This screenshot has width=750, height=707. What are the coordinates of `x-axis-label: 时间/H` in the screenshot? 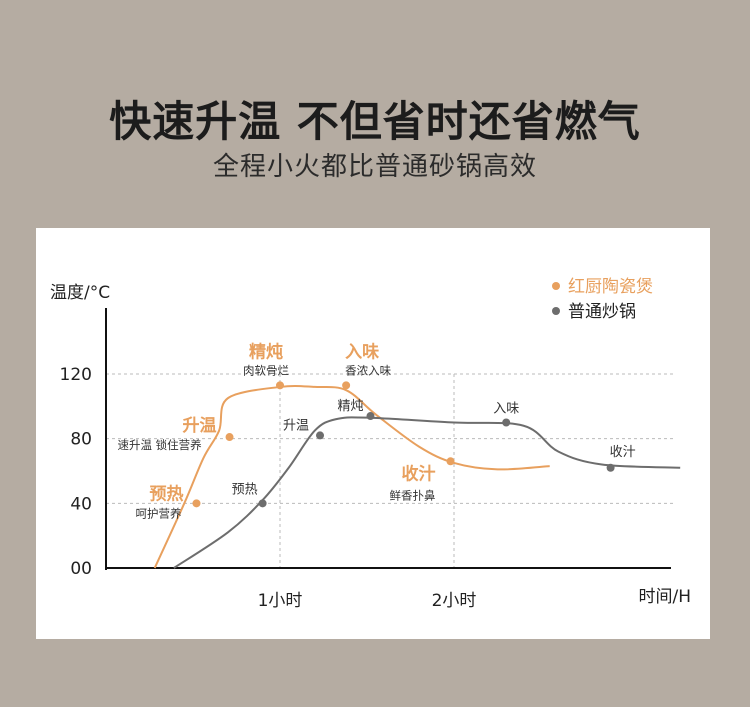 It's located at (664, 597).